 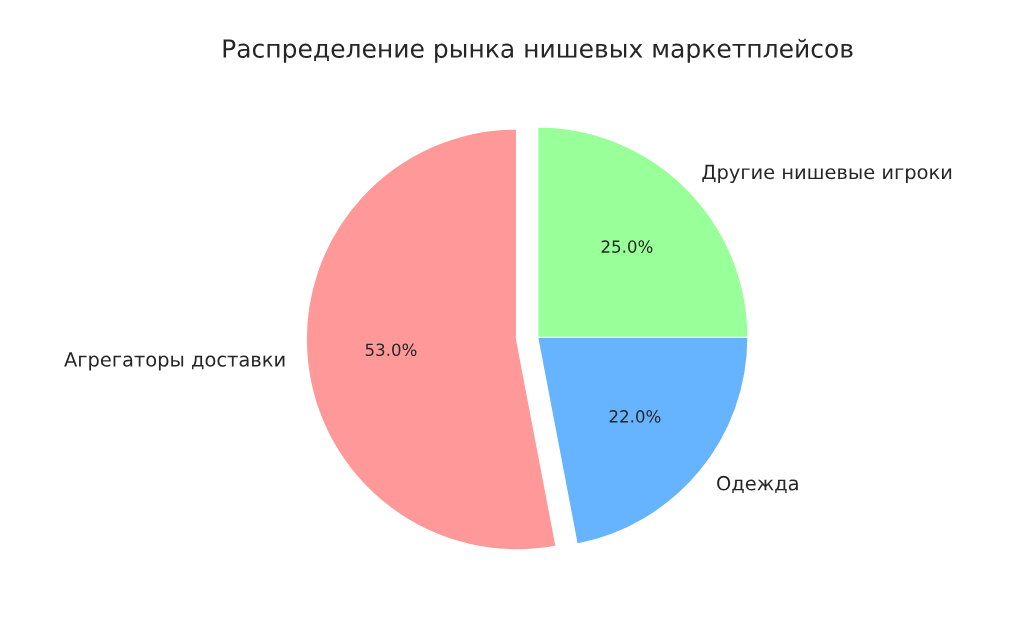 What do you see at coordinates (627, 246) in the screenshot?
I see `data-label: 25.0%` at bounding box center [627, 246].